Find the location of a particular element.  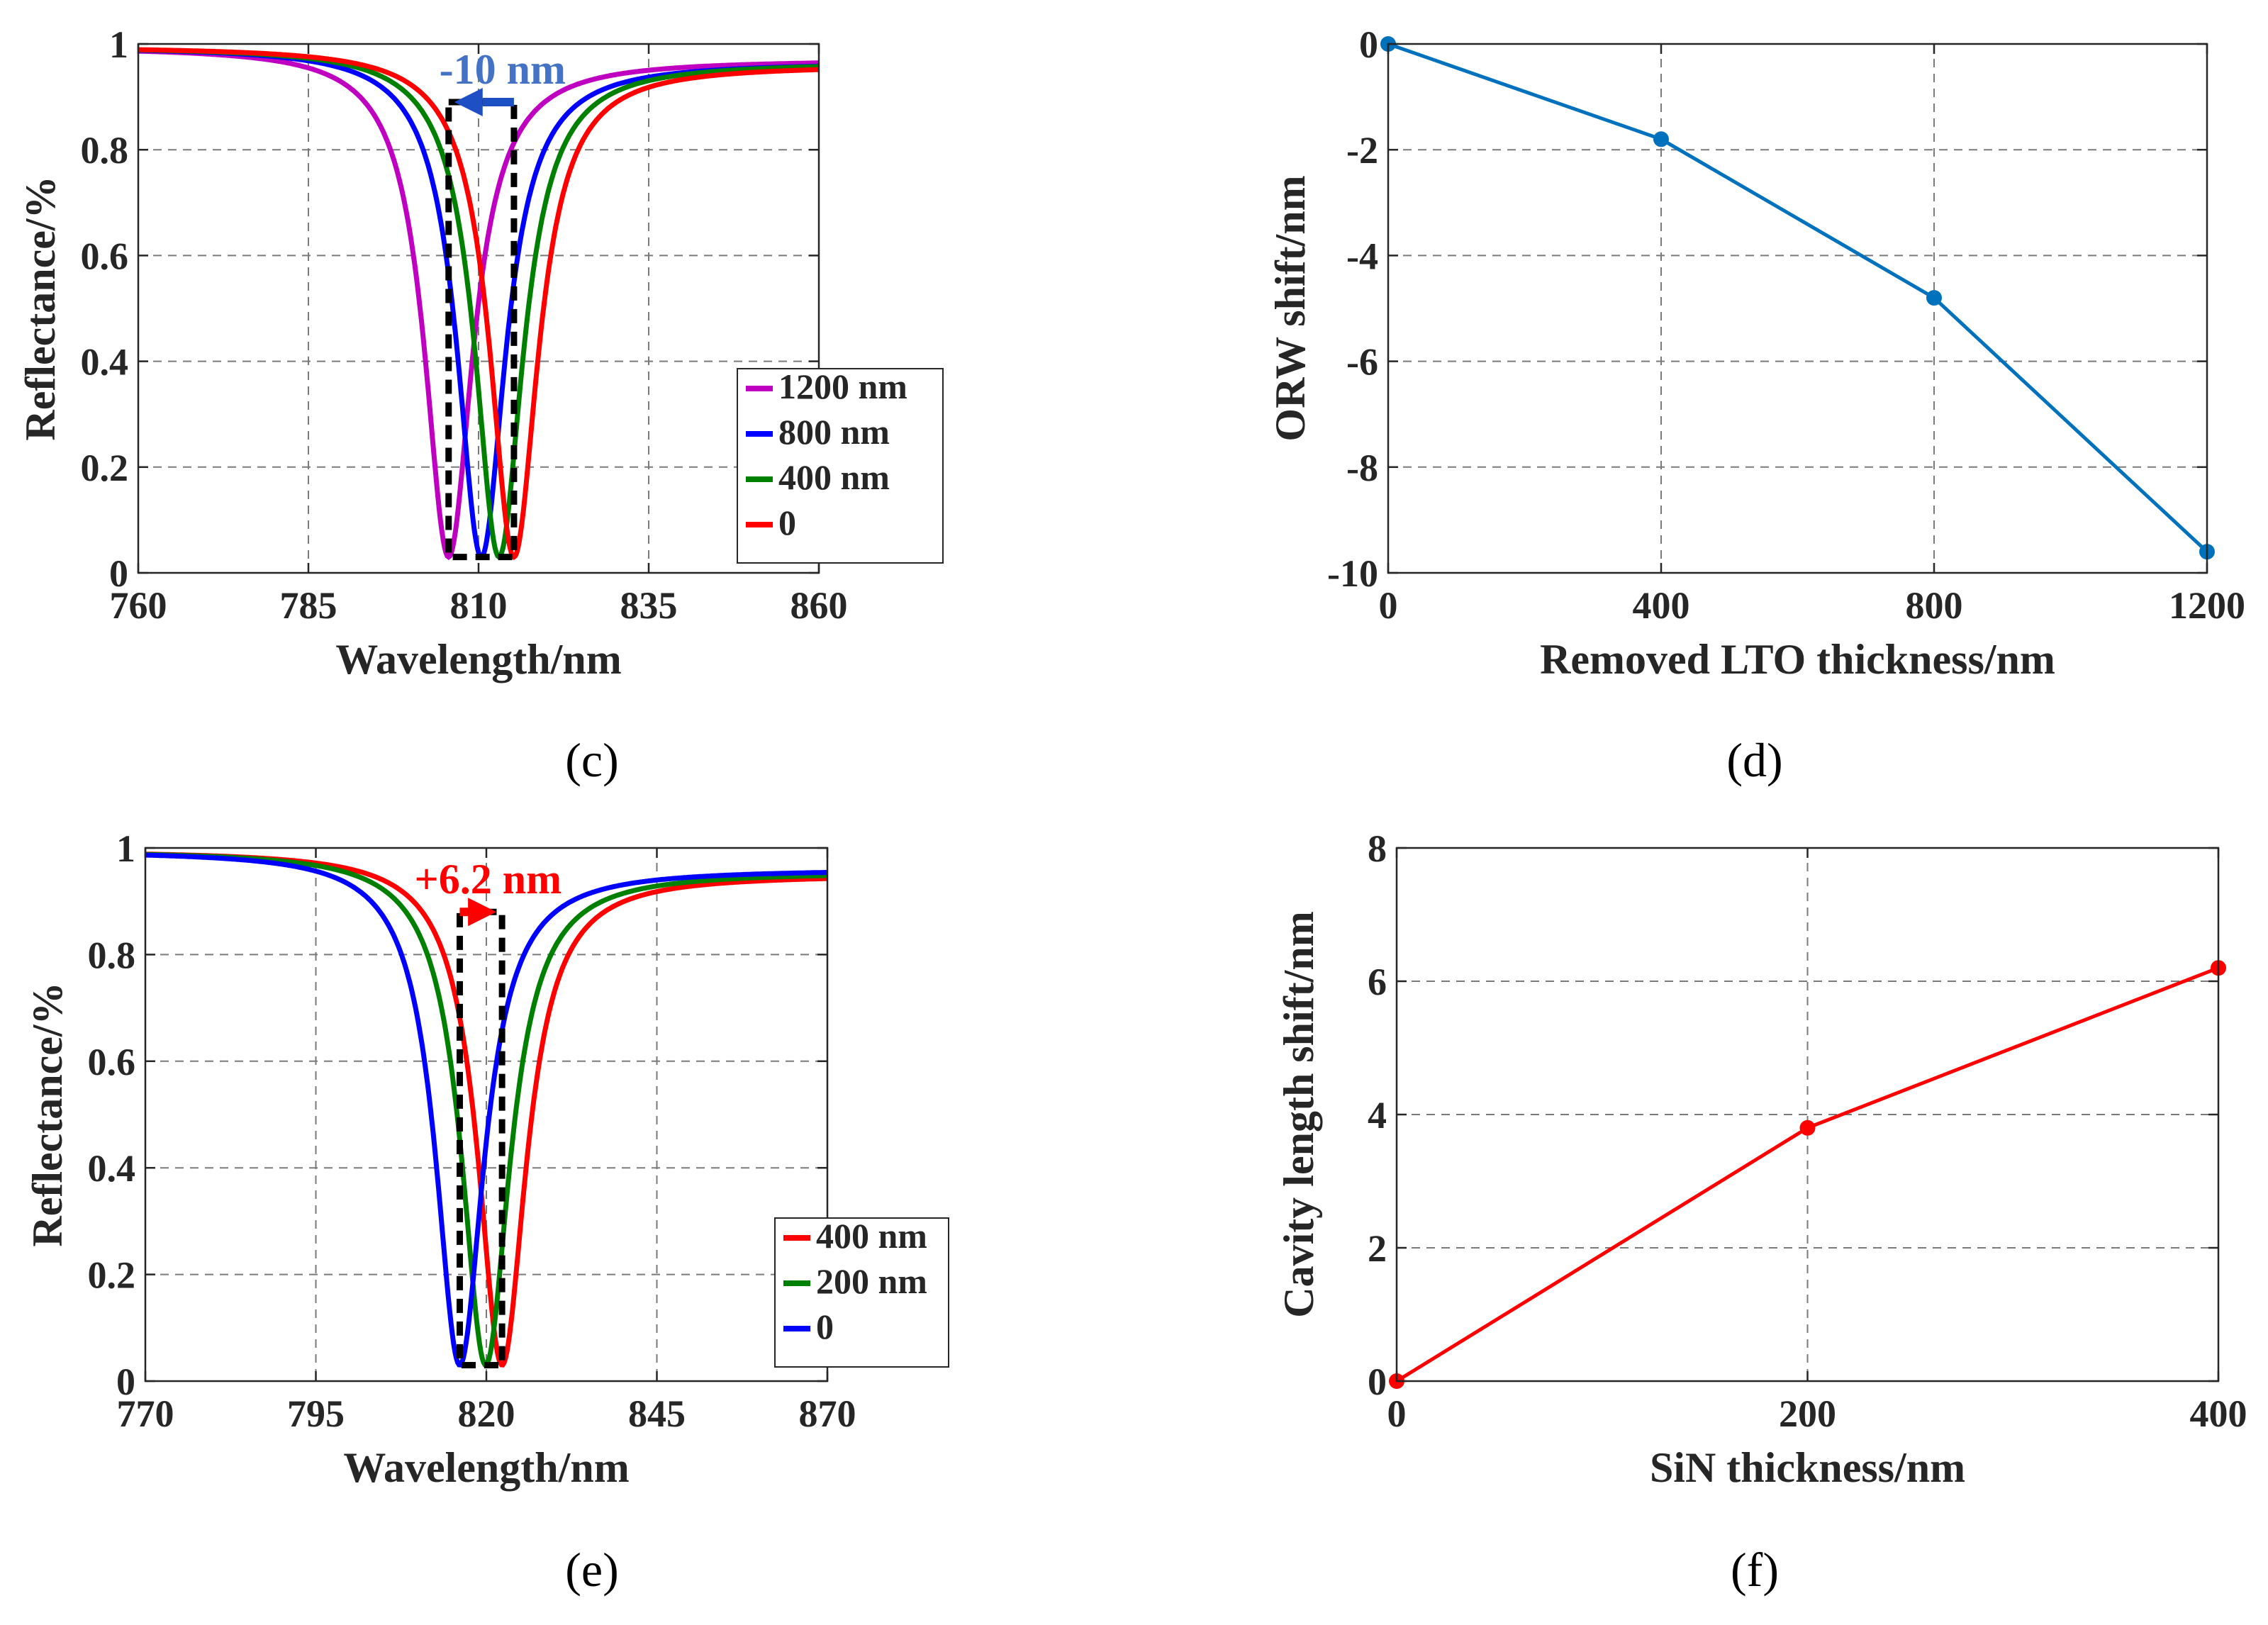

y-axis-label: ORW shift/nm is located at coordinates (1290, 308).